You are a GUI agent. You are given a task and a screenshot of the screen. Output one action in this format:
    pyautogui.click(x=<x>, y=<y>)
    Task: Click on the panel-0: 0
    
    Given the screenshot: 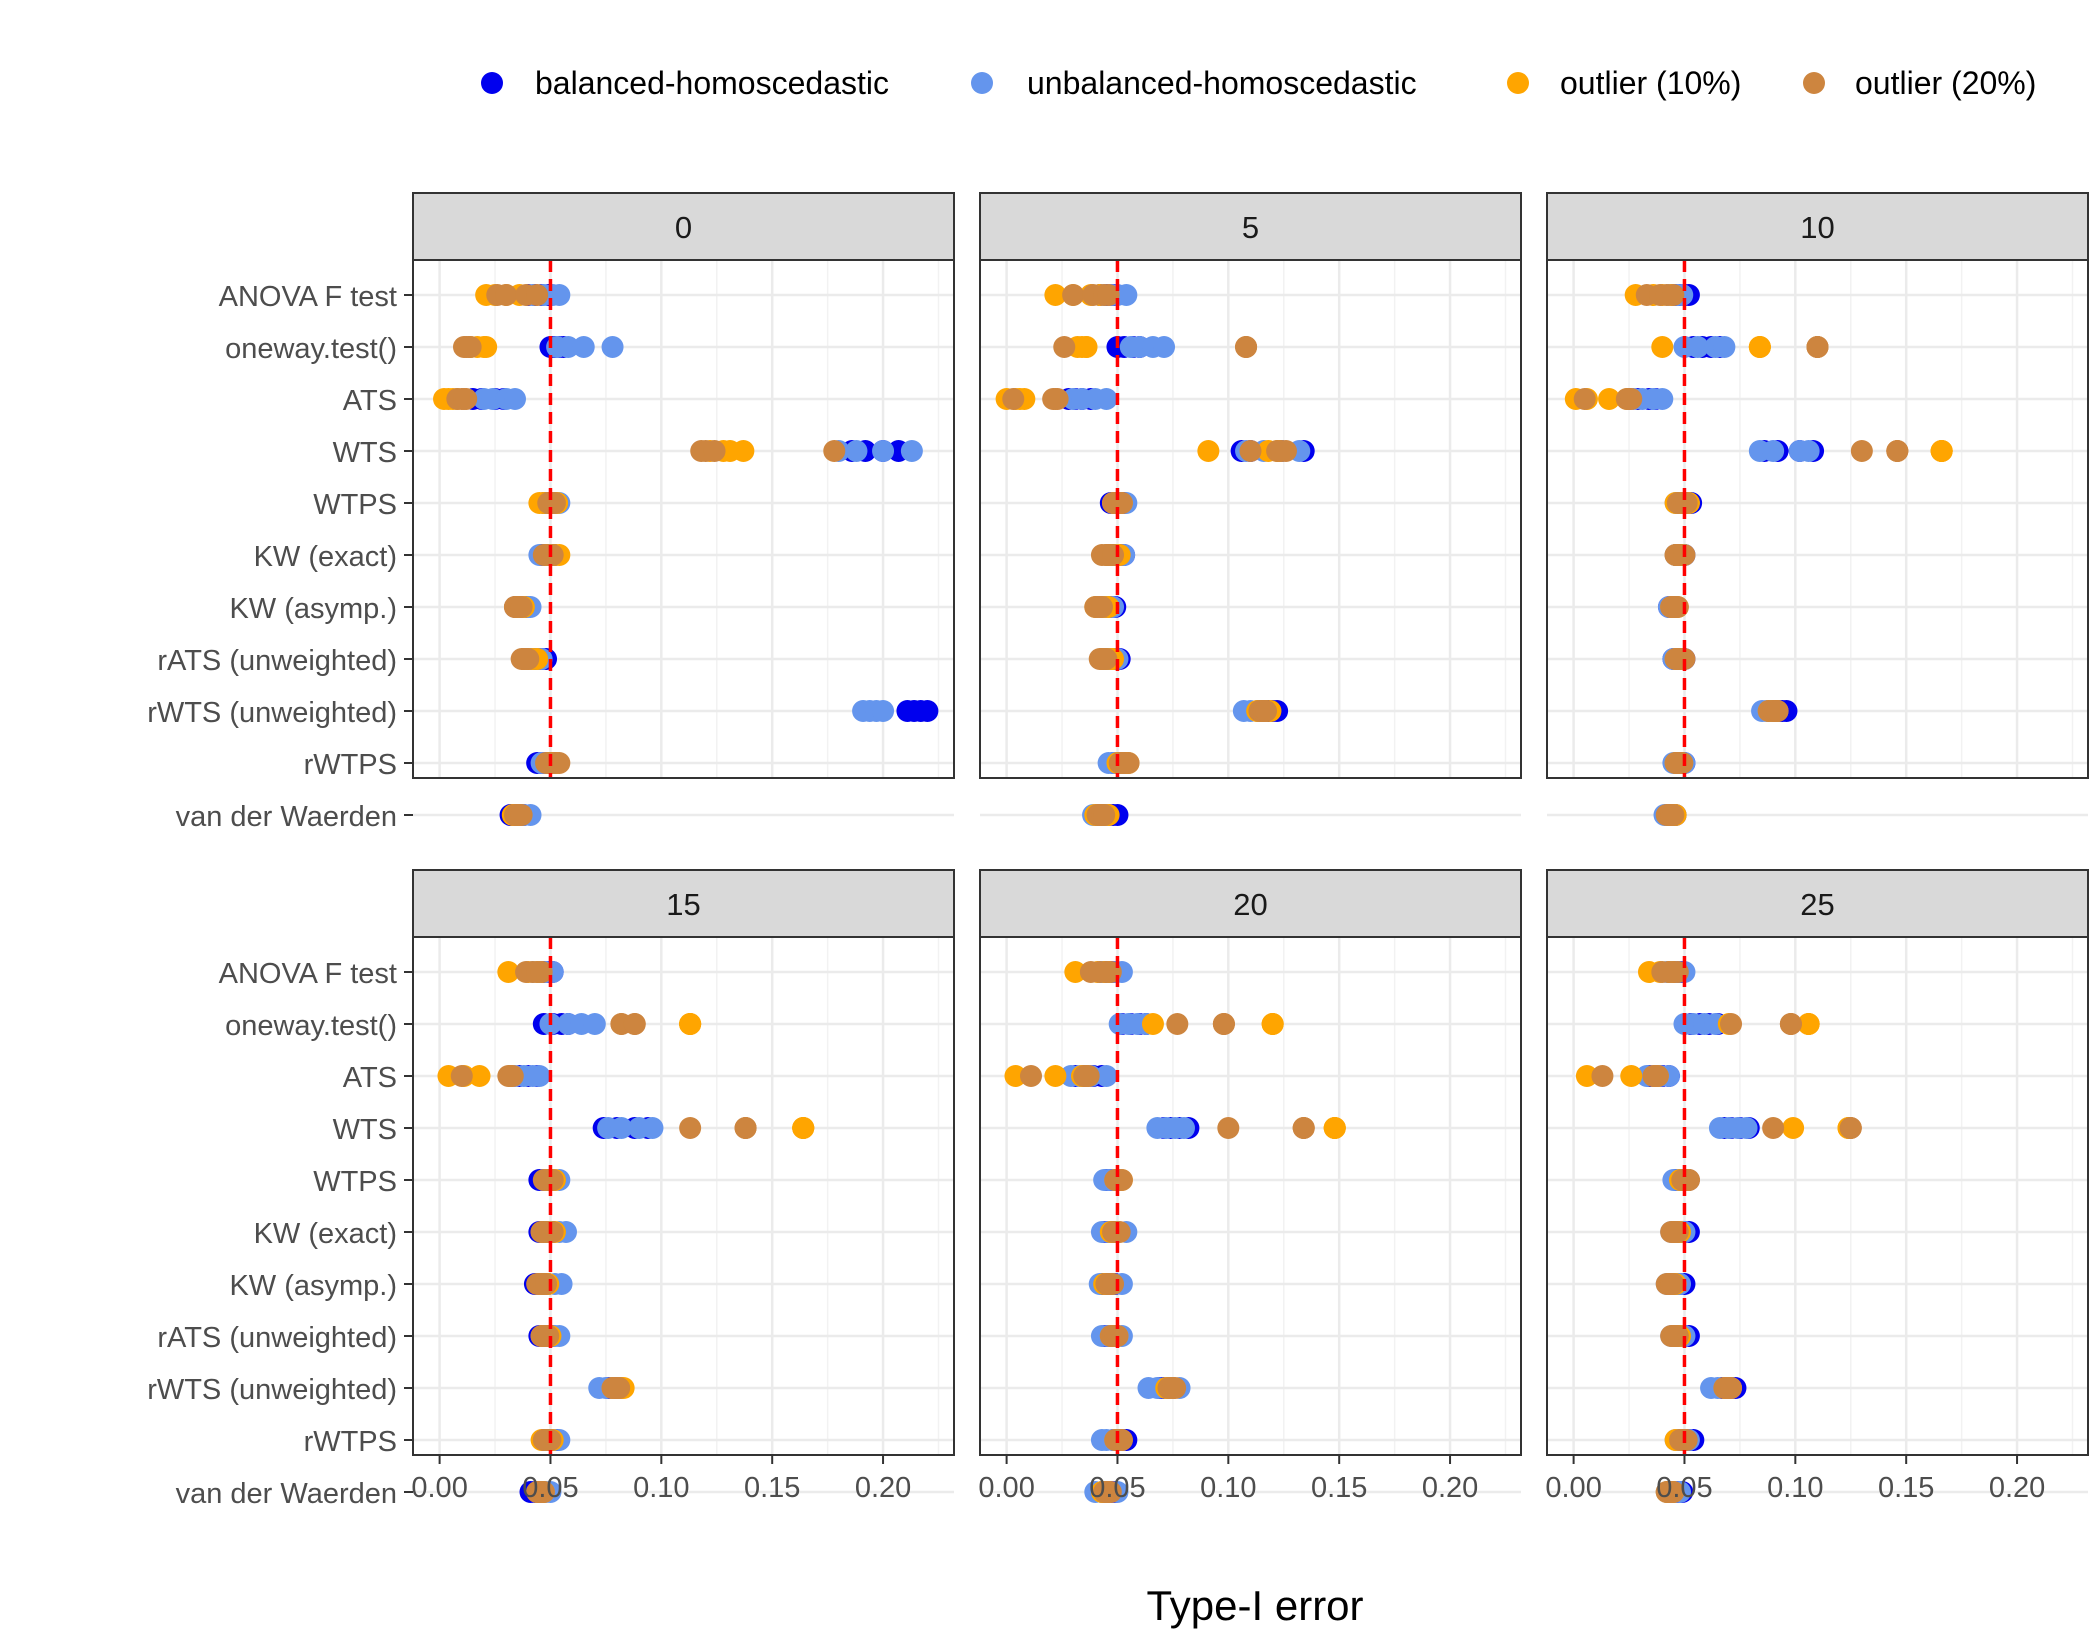 What is the action you would take?
    pyautogui.click(x=683, y=509)
    